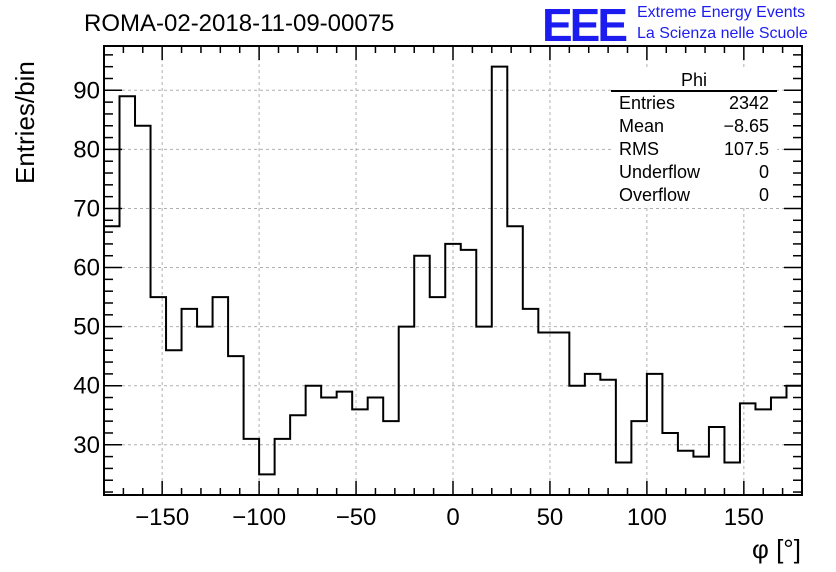  I want to click on stats-value: 2342, so click(748, 103).